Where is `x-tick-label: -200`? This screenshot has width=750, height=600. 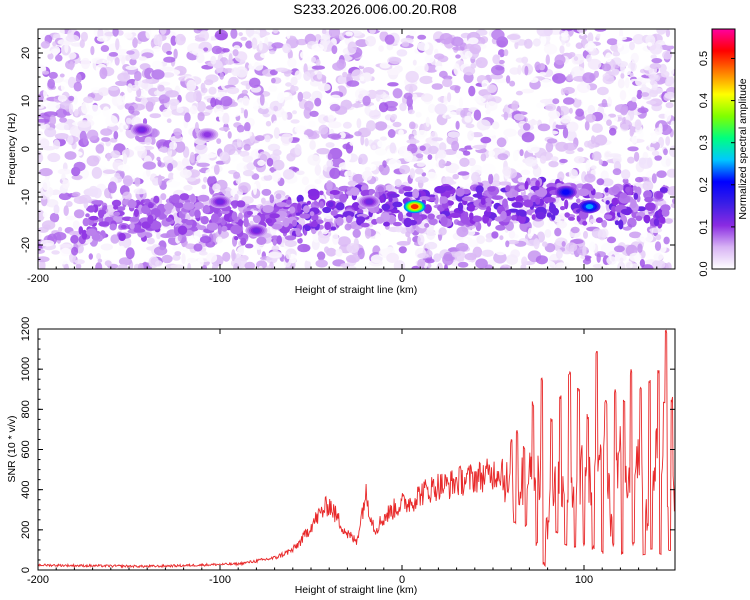 x-tick-label: -200 is located at coordinates (38, 279).